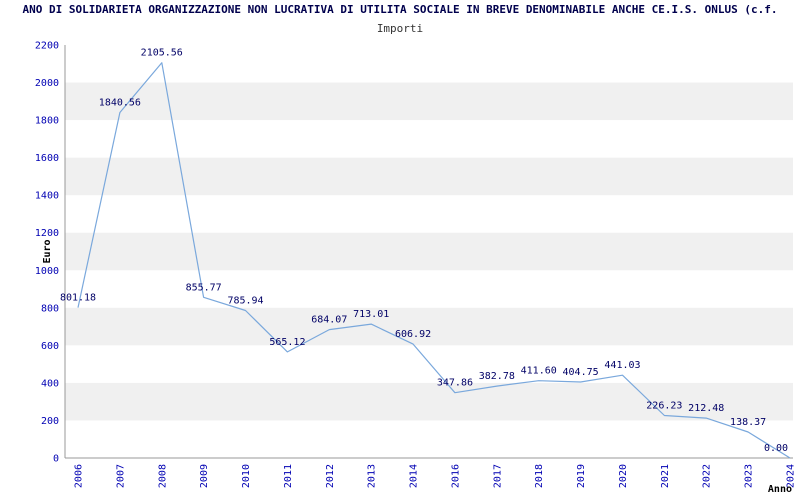 The height and width of the screenshot is (500, 800). I want to click on x-tick-label: 2019, so click(581, 476).